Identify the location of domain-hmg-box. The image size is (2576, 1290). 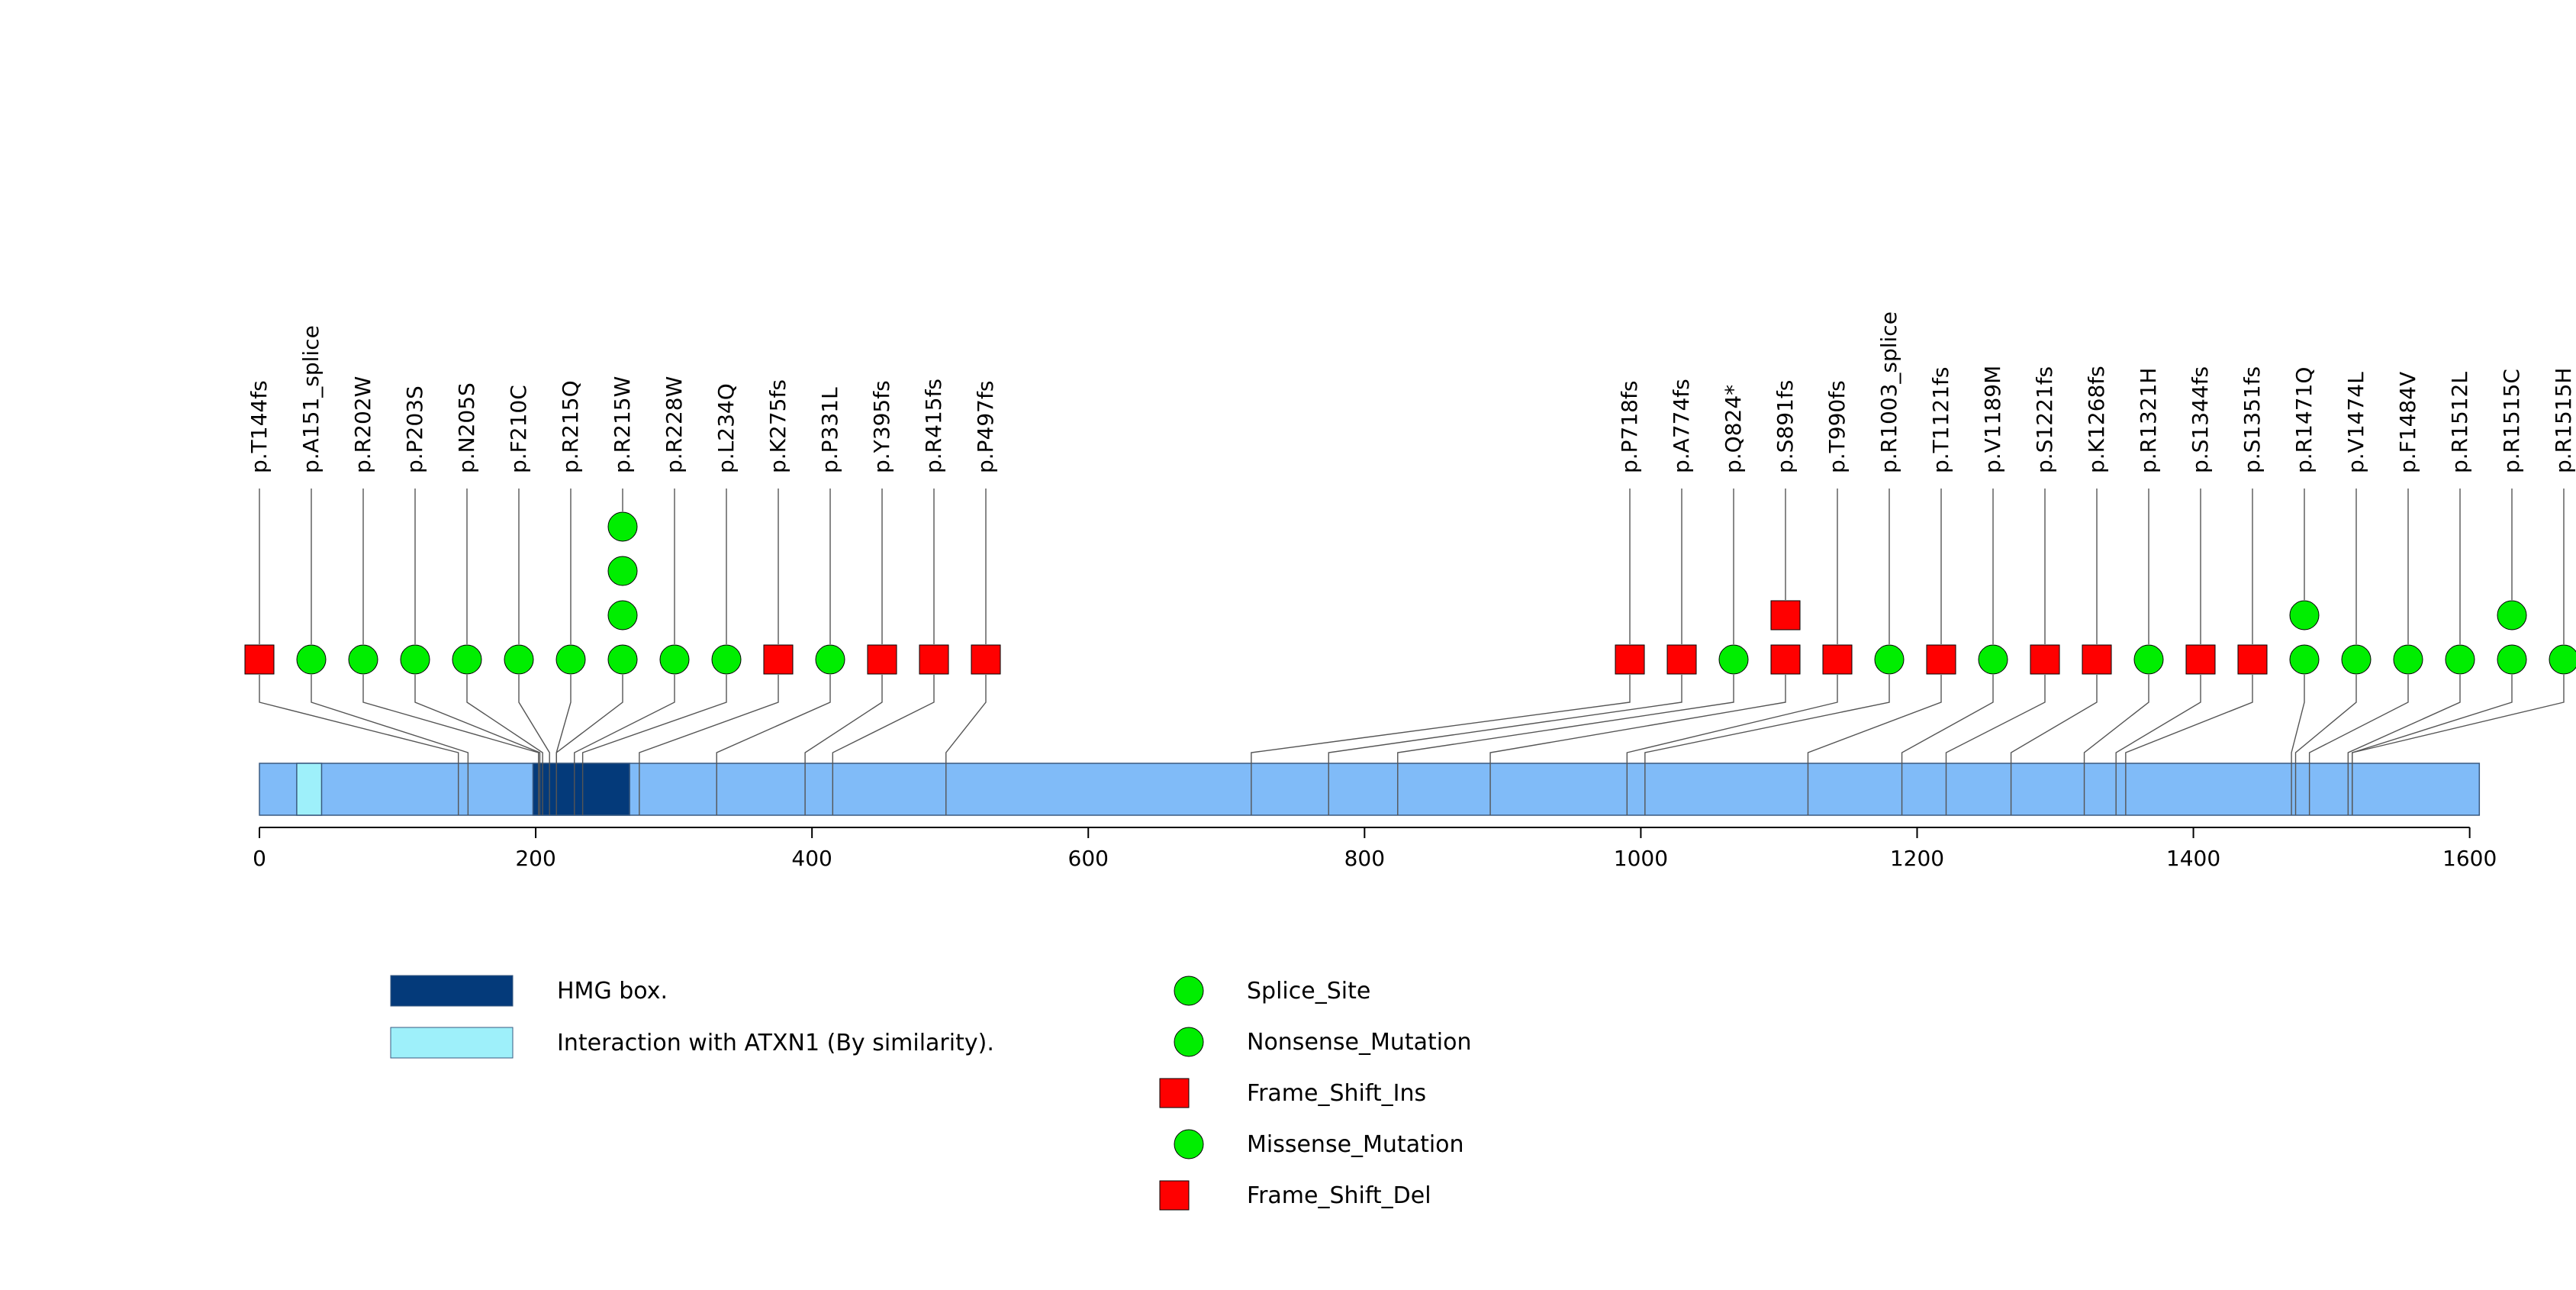
(581, 789).